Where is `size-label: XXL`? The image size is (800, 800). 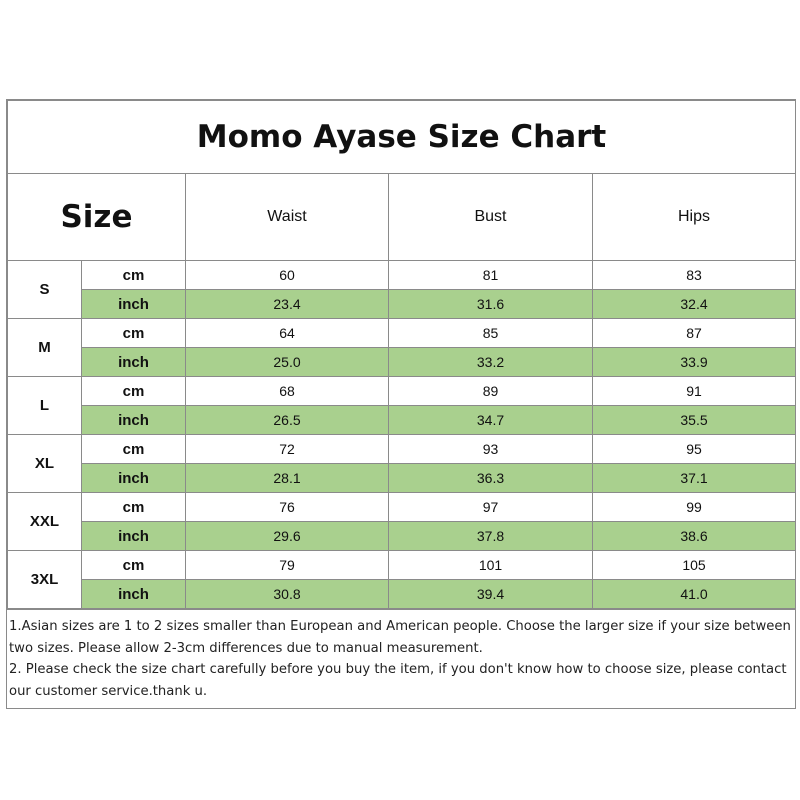 size-label: XXL is located at coordinates (44, 521).